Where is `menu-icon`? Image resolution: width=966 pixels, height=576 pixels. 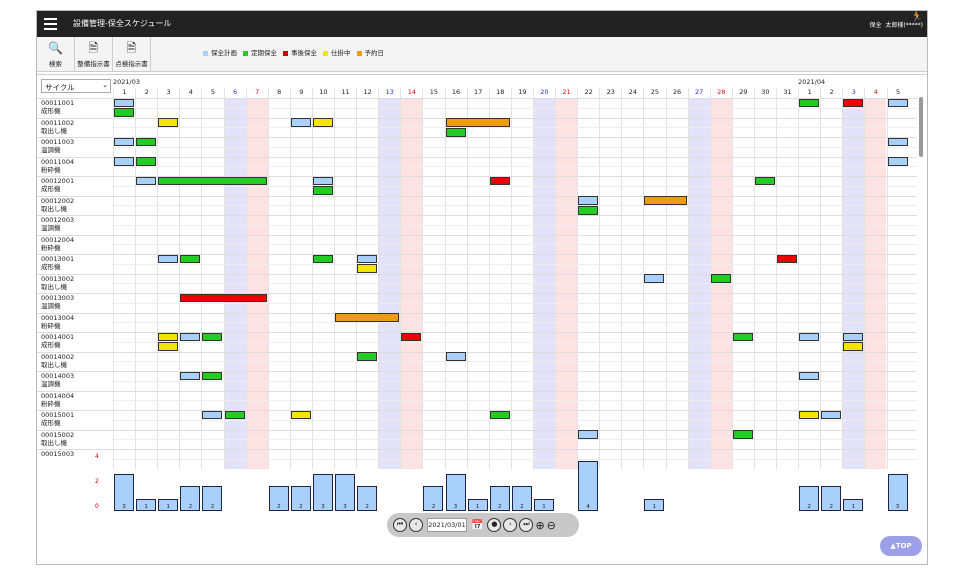
menu-icon is located at coordinates (50, 24).